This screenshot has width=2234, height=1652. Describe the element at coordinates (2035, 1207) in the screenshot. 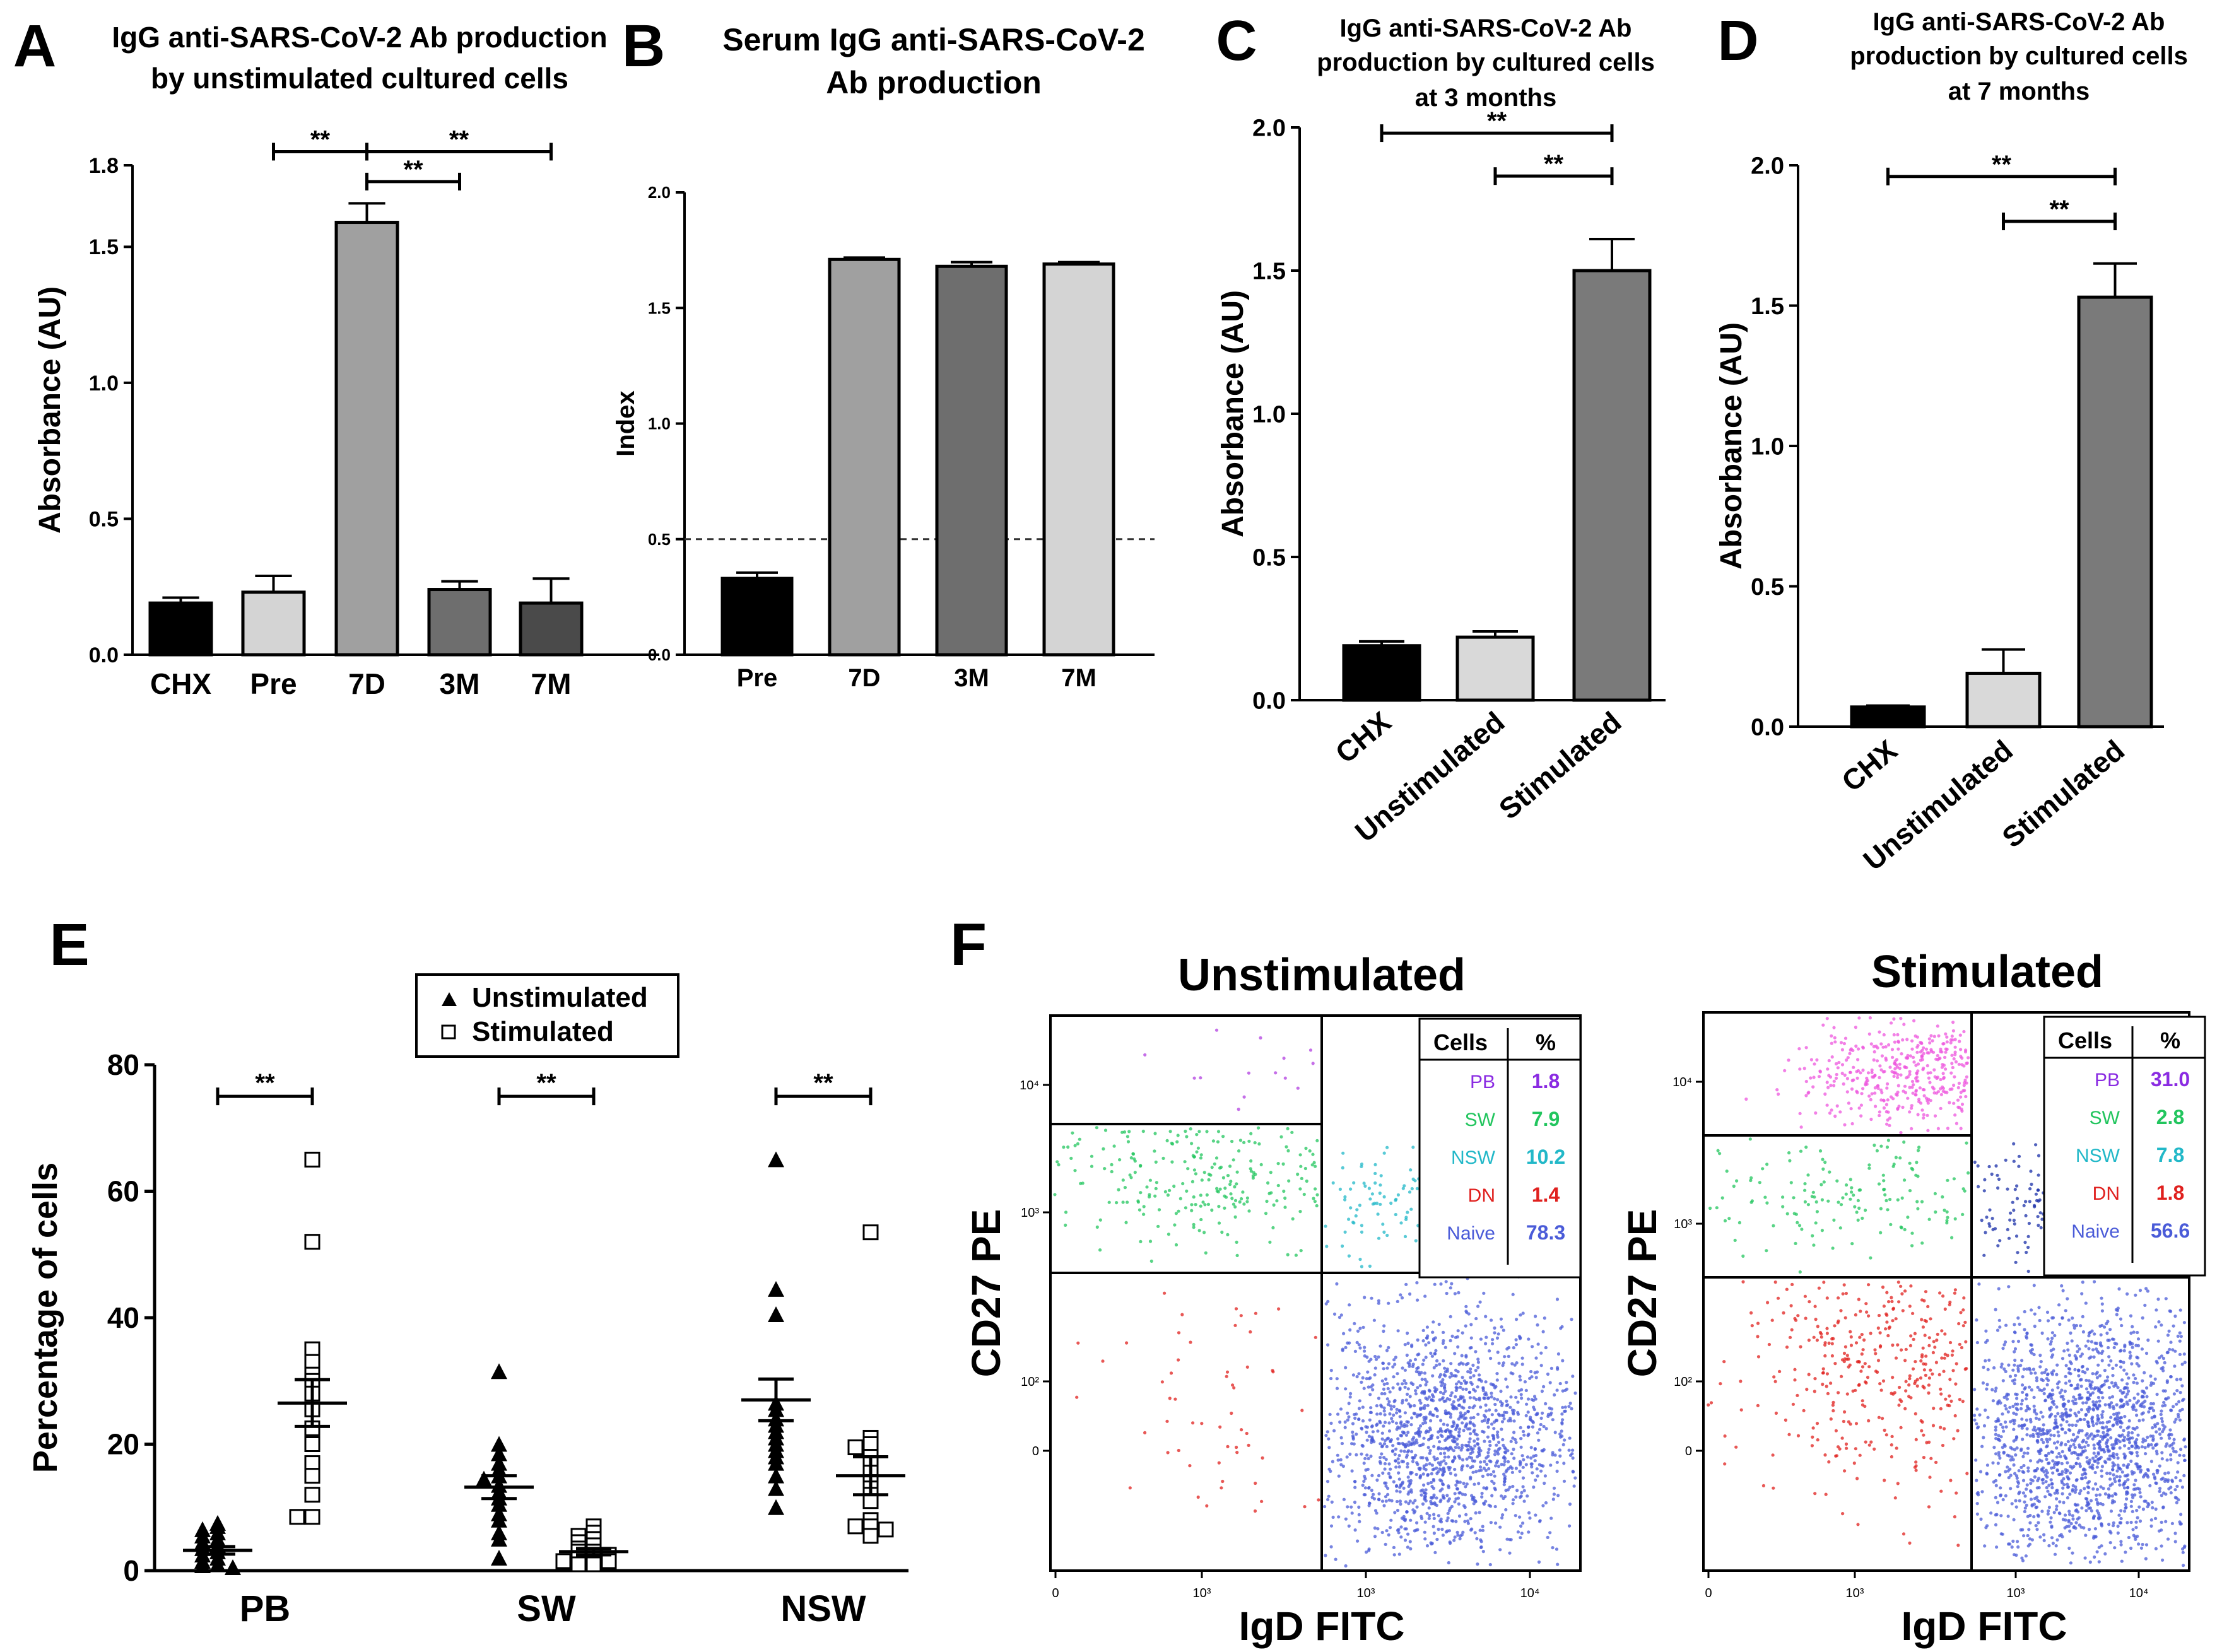

I see `nsw-event` at that location.